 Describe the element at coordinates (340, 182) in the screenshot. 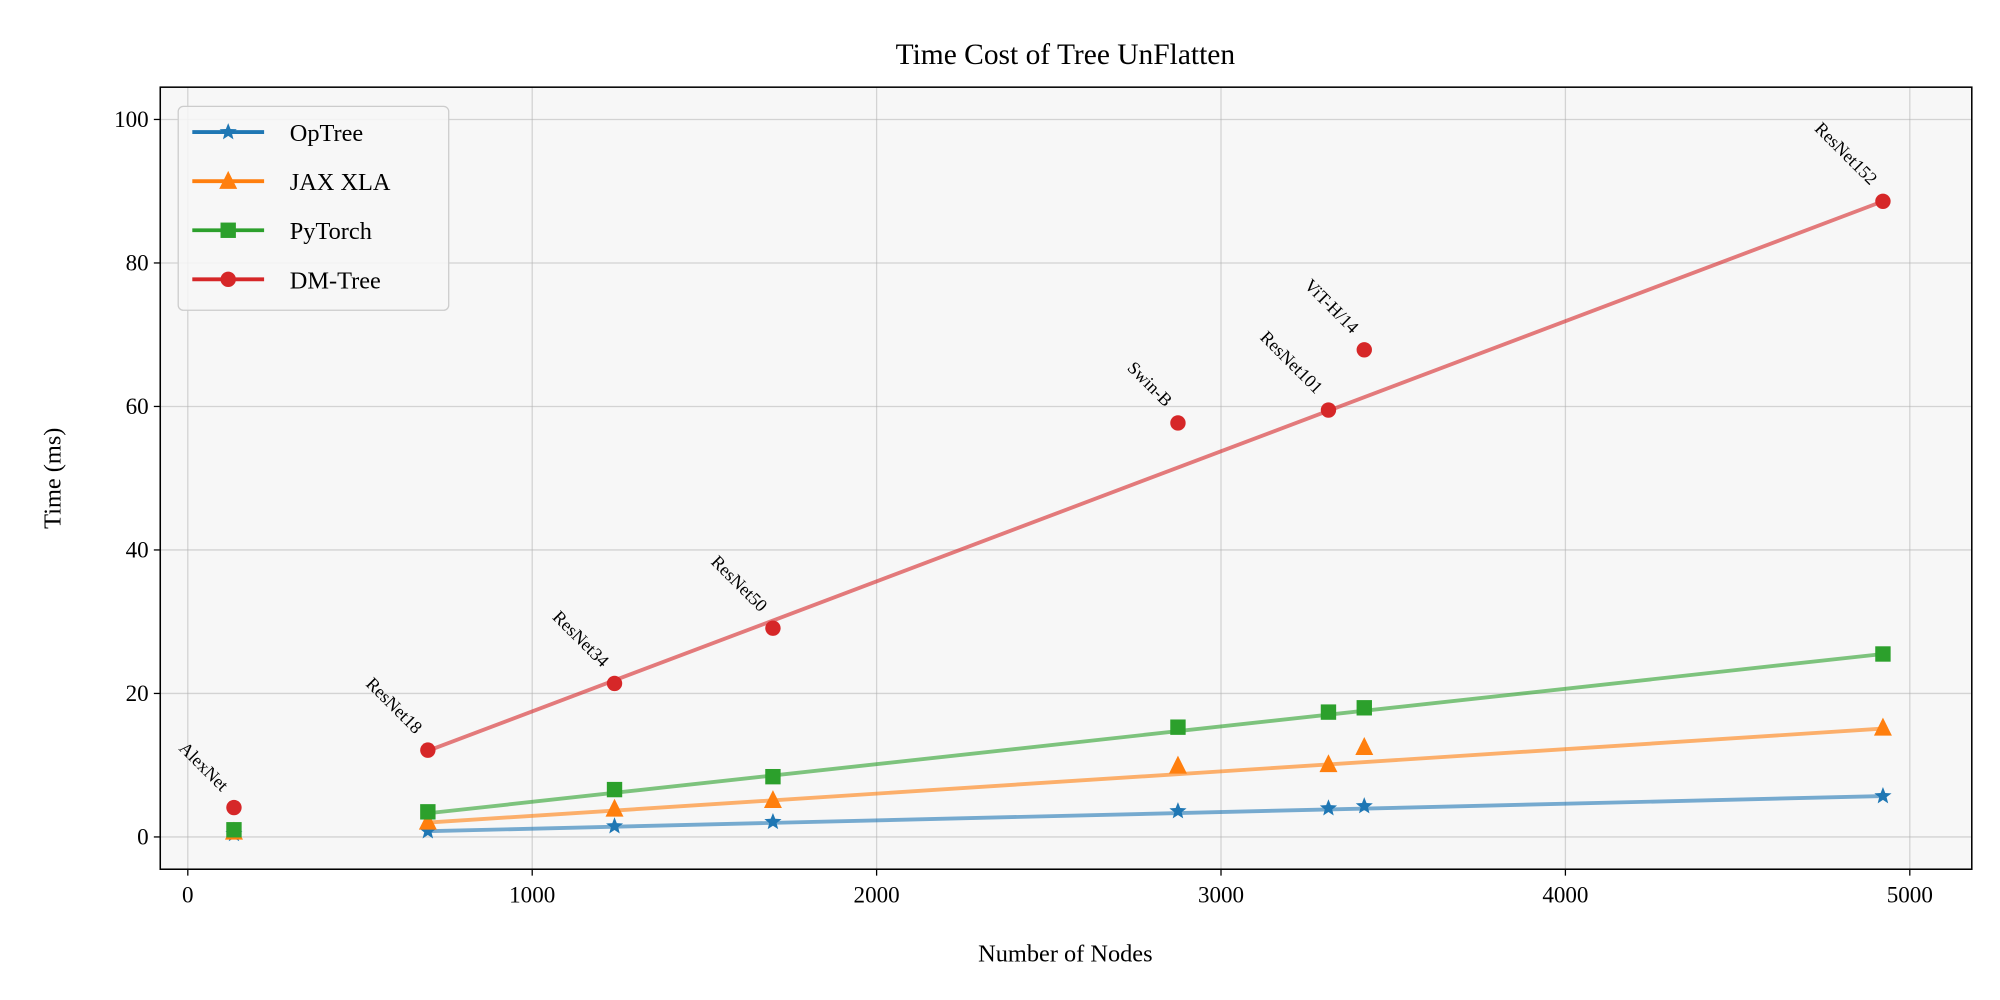

I see `legend-label-jax-xla: JAX XLA` at that location.